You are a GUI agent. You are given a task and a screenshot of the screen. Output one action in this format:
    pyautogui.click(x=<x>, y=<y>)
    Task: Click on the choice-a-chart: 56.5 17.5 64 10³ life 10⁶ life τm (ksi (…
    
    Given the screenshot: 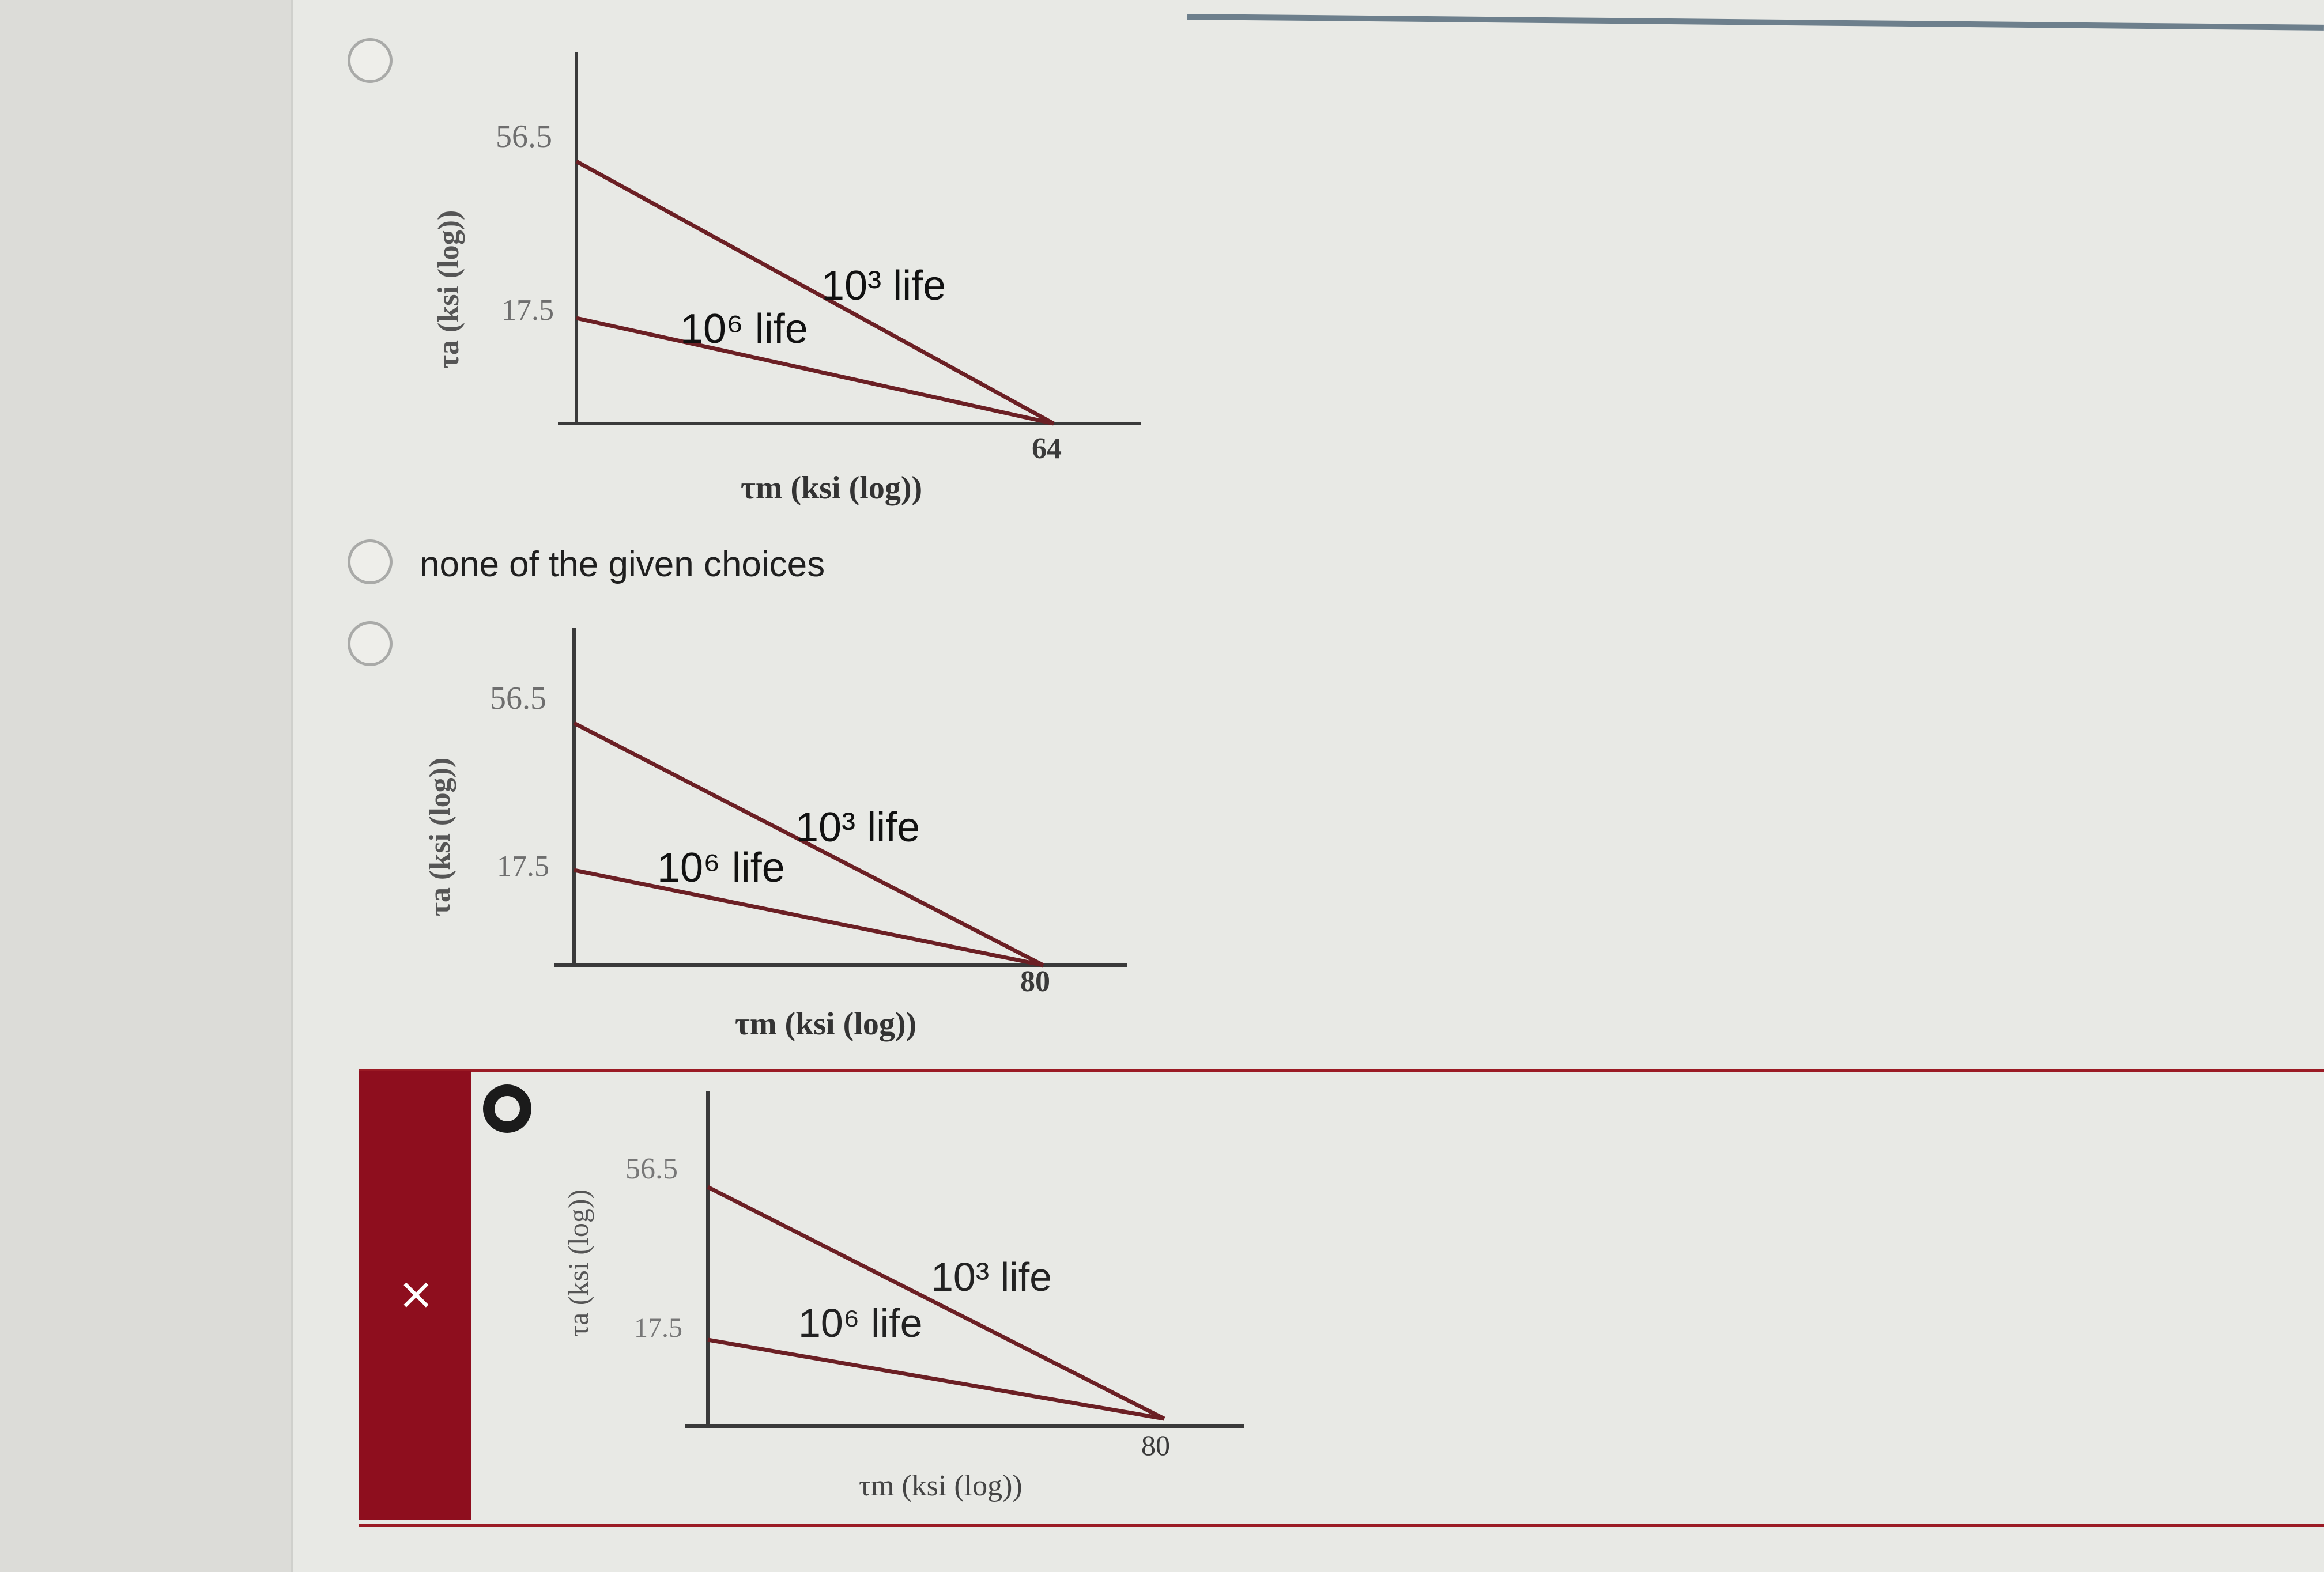 What is the action you would take?
    pyautogui.click(x=806, y=290)
    